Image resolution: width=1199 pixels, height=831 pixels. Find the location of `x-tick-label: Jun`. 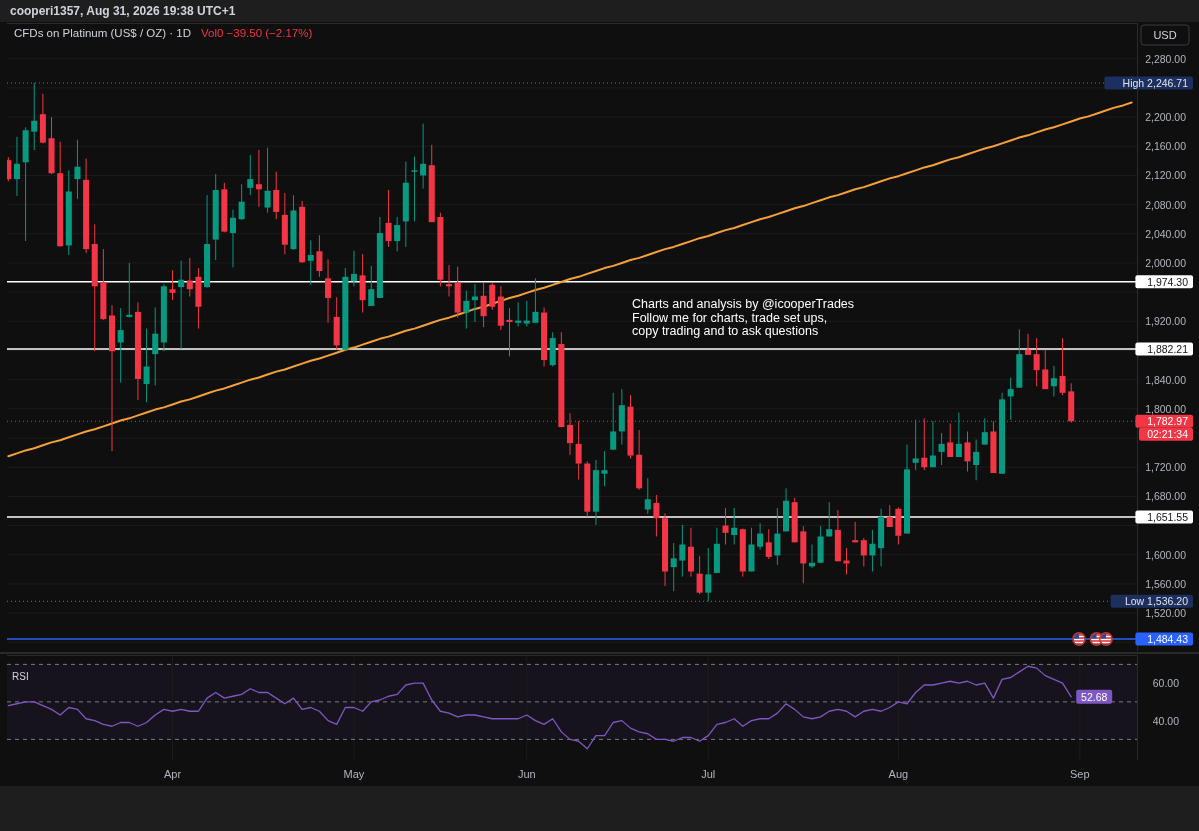

x-tick-label: Jun is located at coordinates (526, 774).